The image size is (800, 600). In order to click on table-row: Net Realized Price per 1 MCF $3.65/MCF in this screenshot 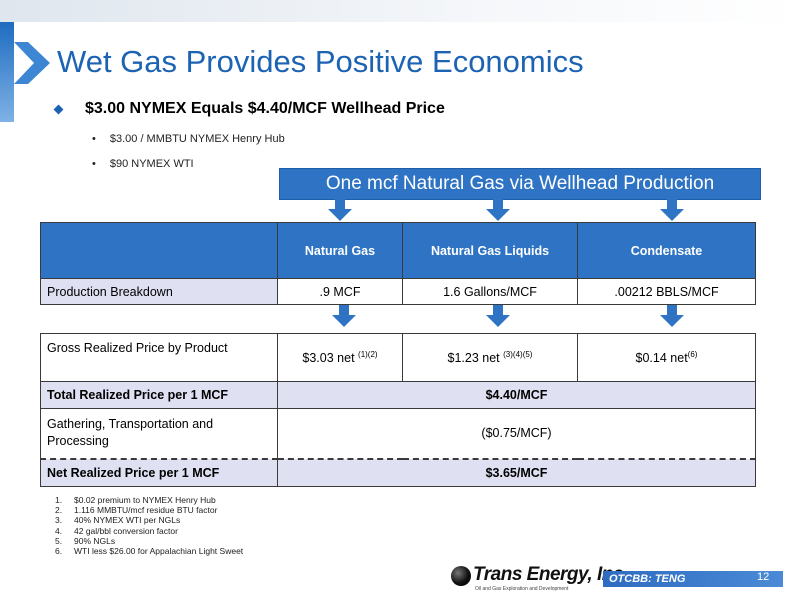, I will do `click(398, 472)`.